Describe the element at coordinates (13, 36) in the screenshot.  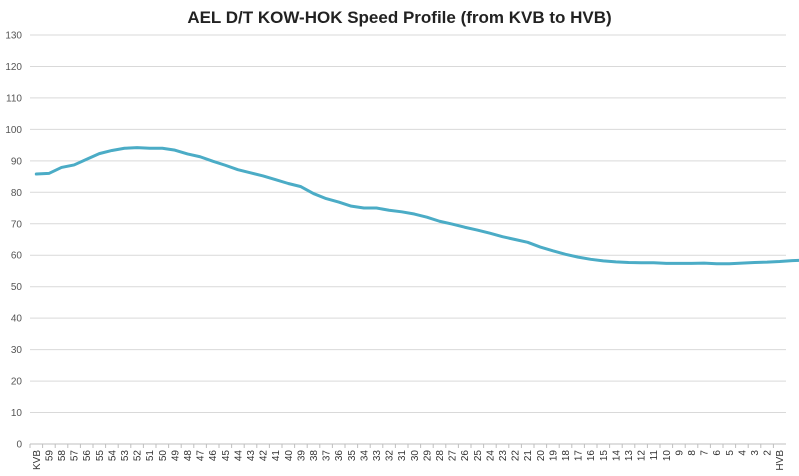
I see `y-tick-label: 130` at that location.